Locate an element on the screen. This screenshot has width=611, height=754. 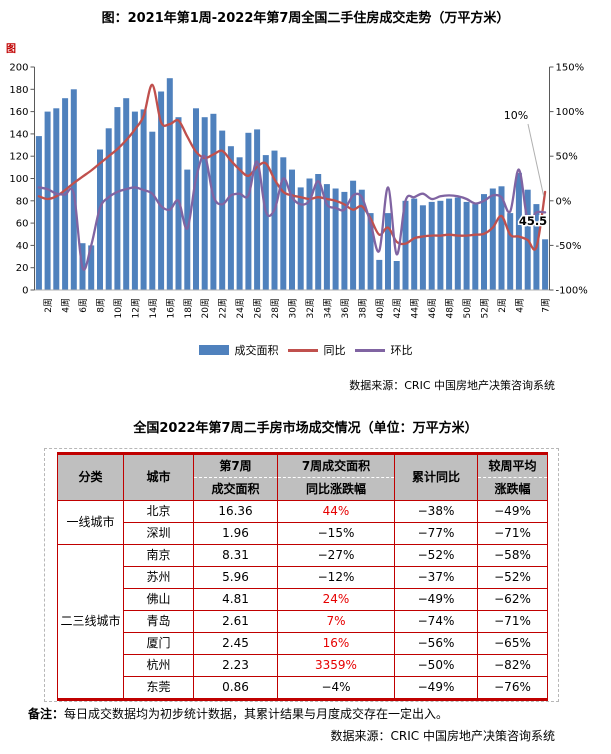
svg-text: 52周 is located at coordinates (485, 308).